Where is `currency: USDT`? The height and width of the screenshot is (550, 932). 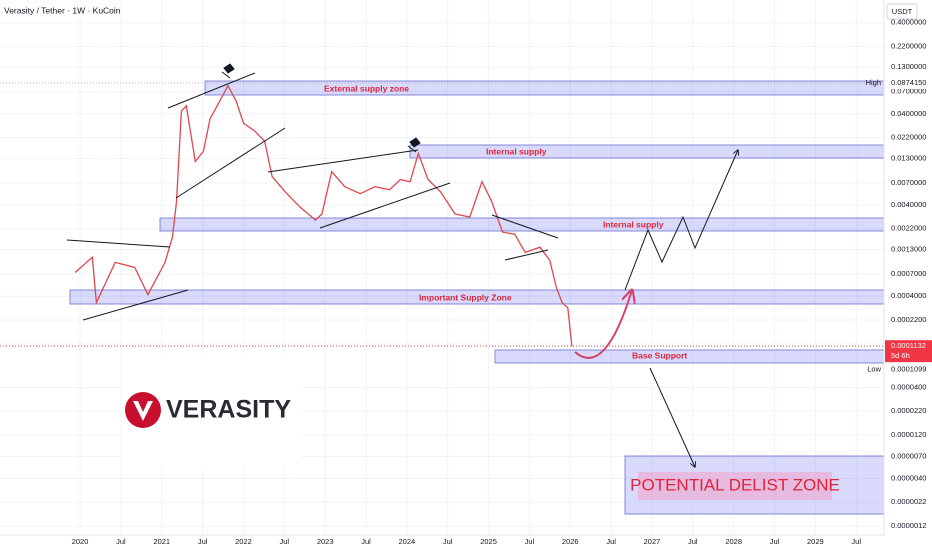 currency: USDT is located at coordinates (902, 11).